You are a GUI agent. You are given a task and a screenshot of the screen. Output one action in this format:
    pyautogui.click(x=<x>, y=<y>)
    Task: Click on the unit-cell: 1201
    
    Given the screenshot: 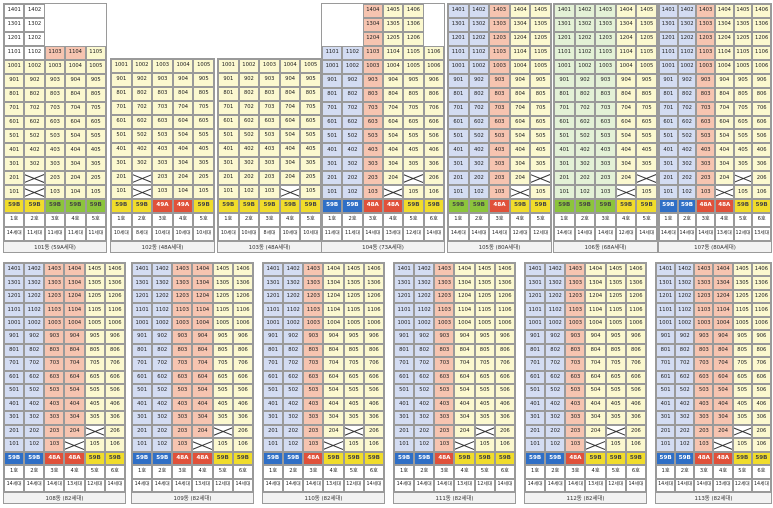 What is the action you would take?
    pyautogui.click(x=14, y=296)
    